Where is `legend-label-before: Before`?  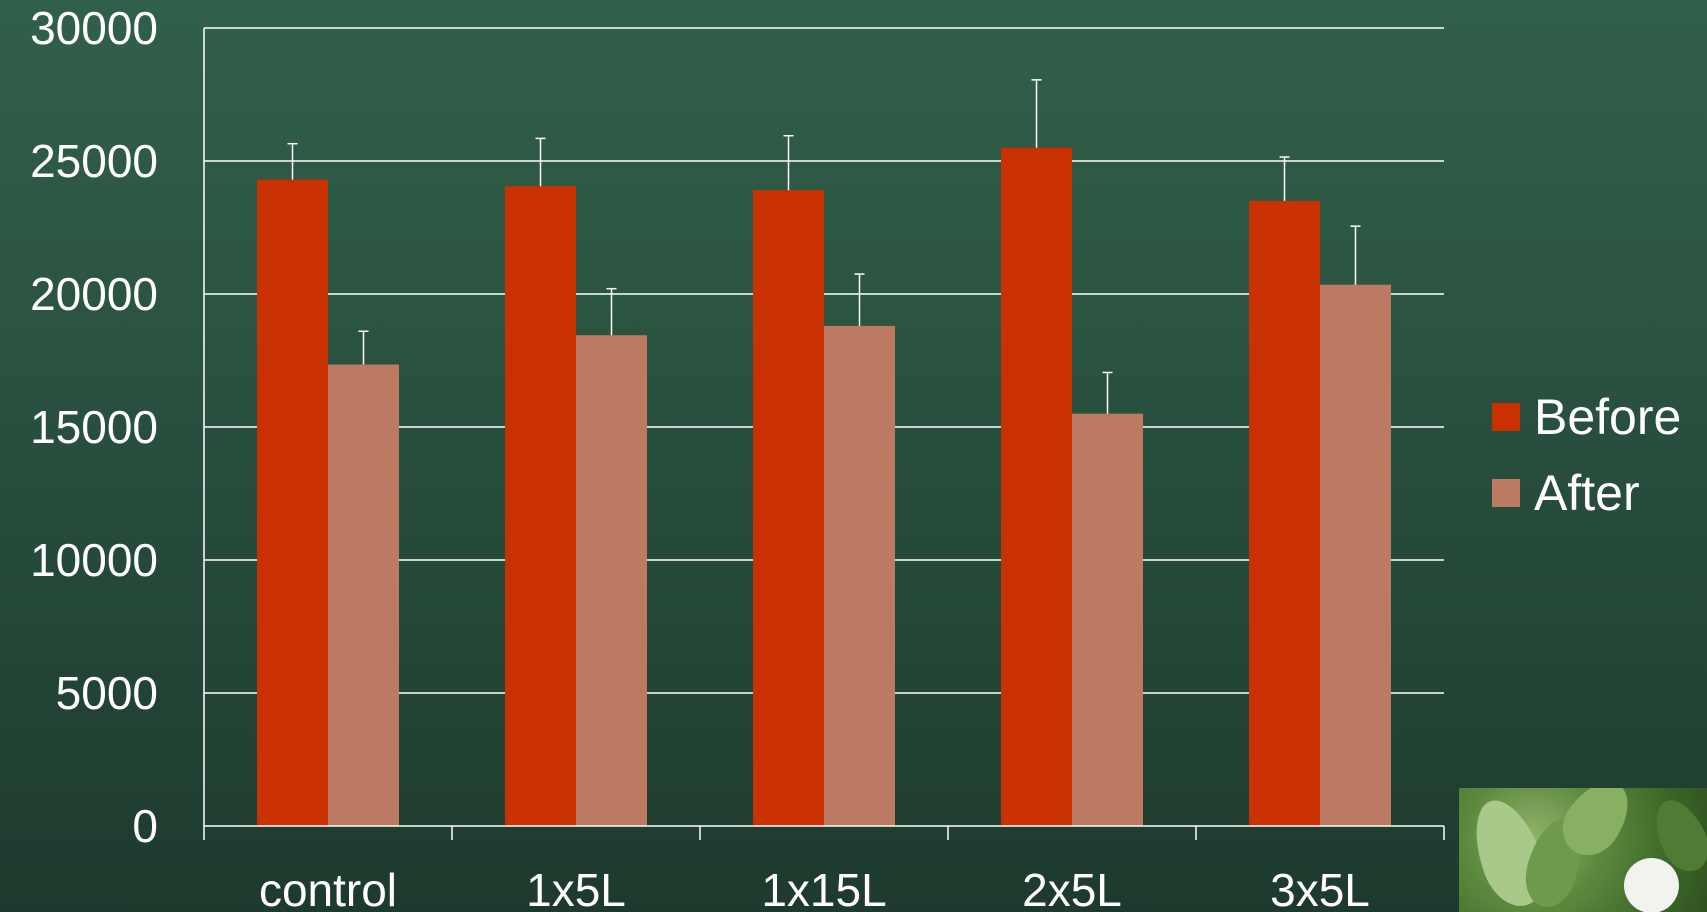 legend-label-before: Before is located at coordinates (1608, 417).